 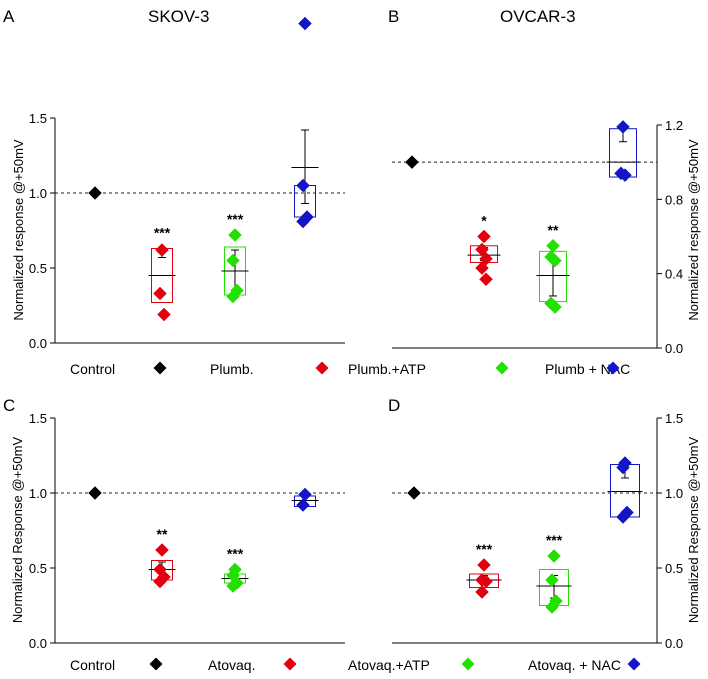 I want to click on legend-row-2: Control Atovaq. Atovaq.+ATP Atovaq. + NAC, so click(x=355, y=665).